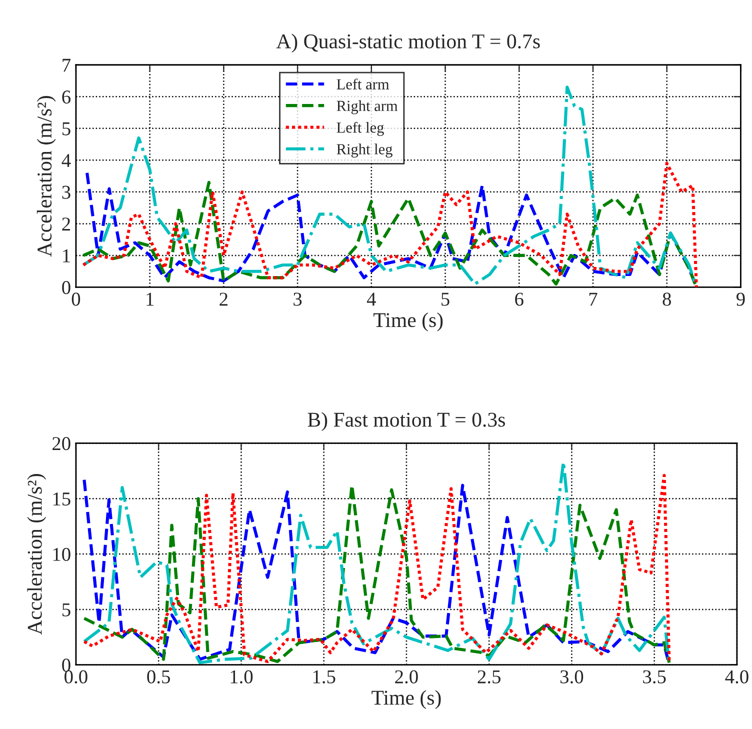  What do you see at coordinates (406, 421) in the screenshot?
I see `chart-title: B) Fast motion T = 0.3s` at bounding box center [406, 421].